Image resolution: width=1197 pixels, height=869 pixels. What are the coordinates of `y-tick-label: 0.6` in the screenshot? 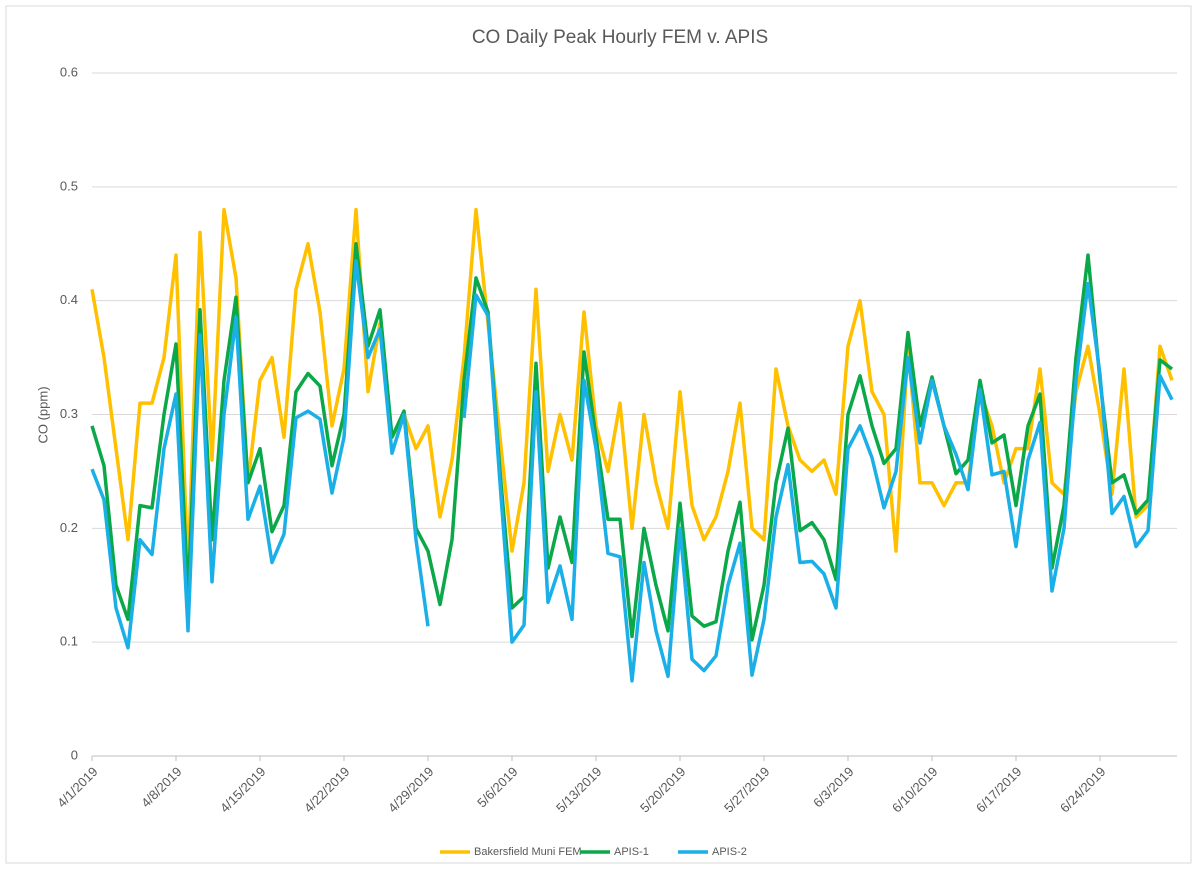 It's located at (69, 71).